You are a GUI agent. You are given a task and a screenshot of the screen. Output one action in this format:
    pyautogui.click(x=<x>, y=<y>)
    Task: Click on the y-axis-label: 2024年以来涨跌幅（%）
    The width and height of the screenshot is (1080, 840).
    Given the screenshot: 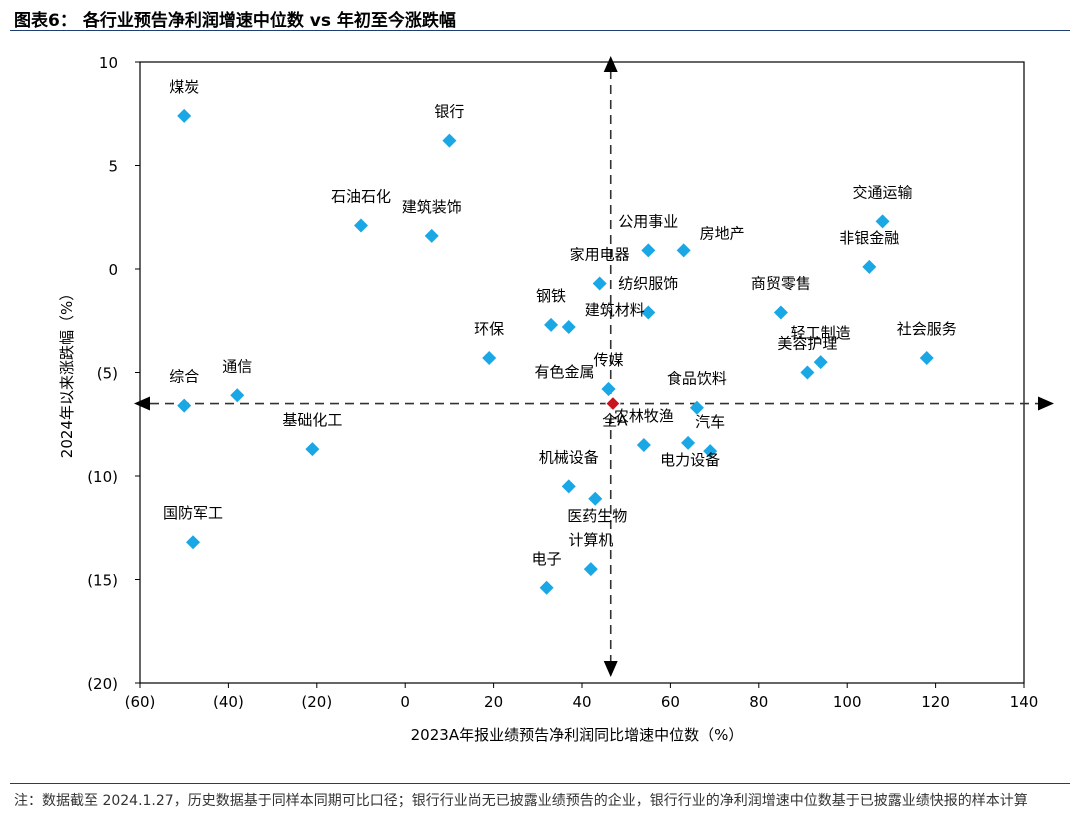 What is the action you would take?
    pyautogui.click(x=67, y=372)
    